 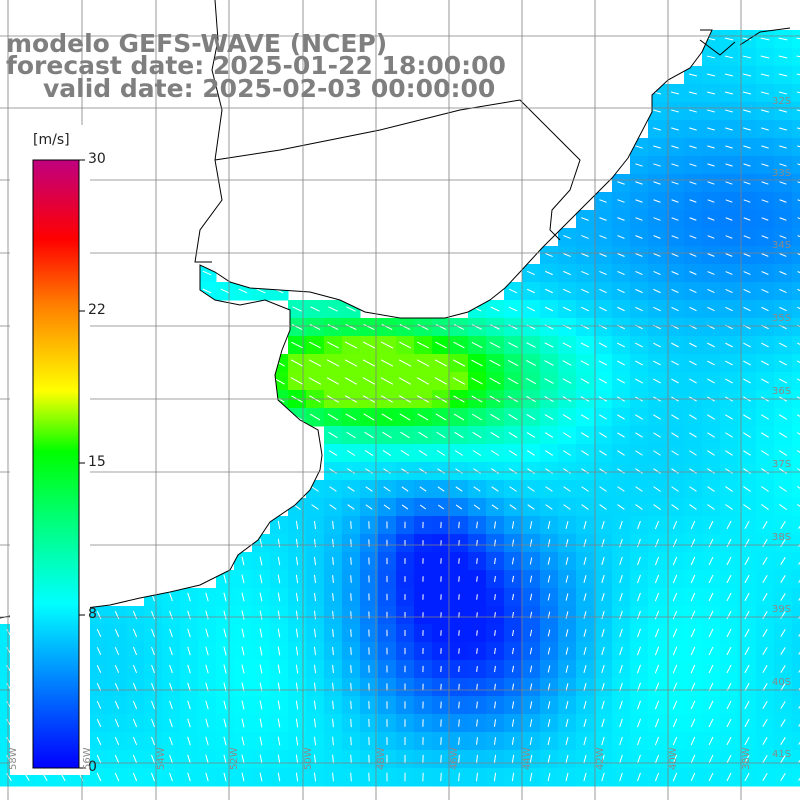 I want to click on lon-label-50w: 50W, so click(x=308, y=758).